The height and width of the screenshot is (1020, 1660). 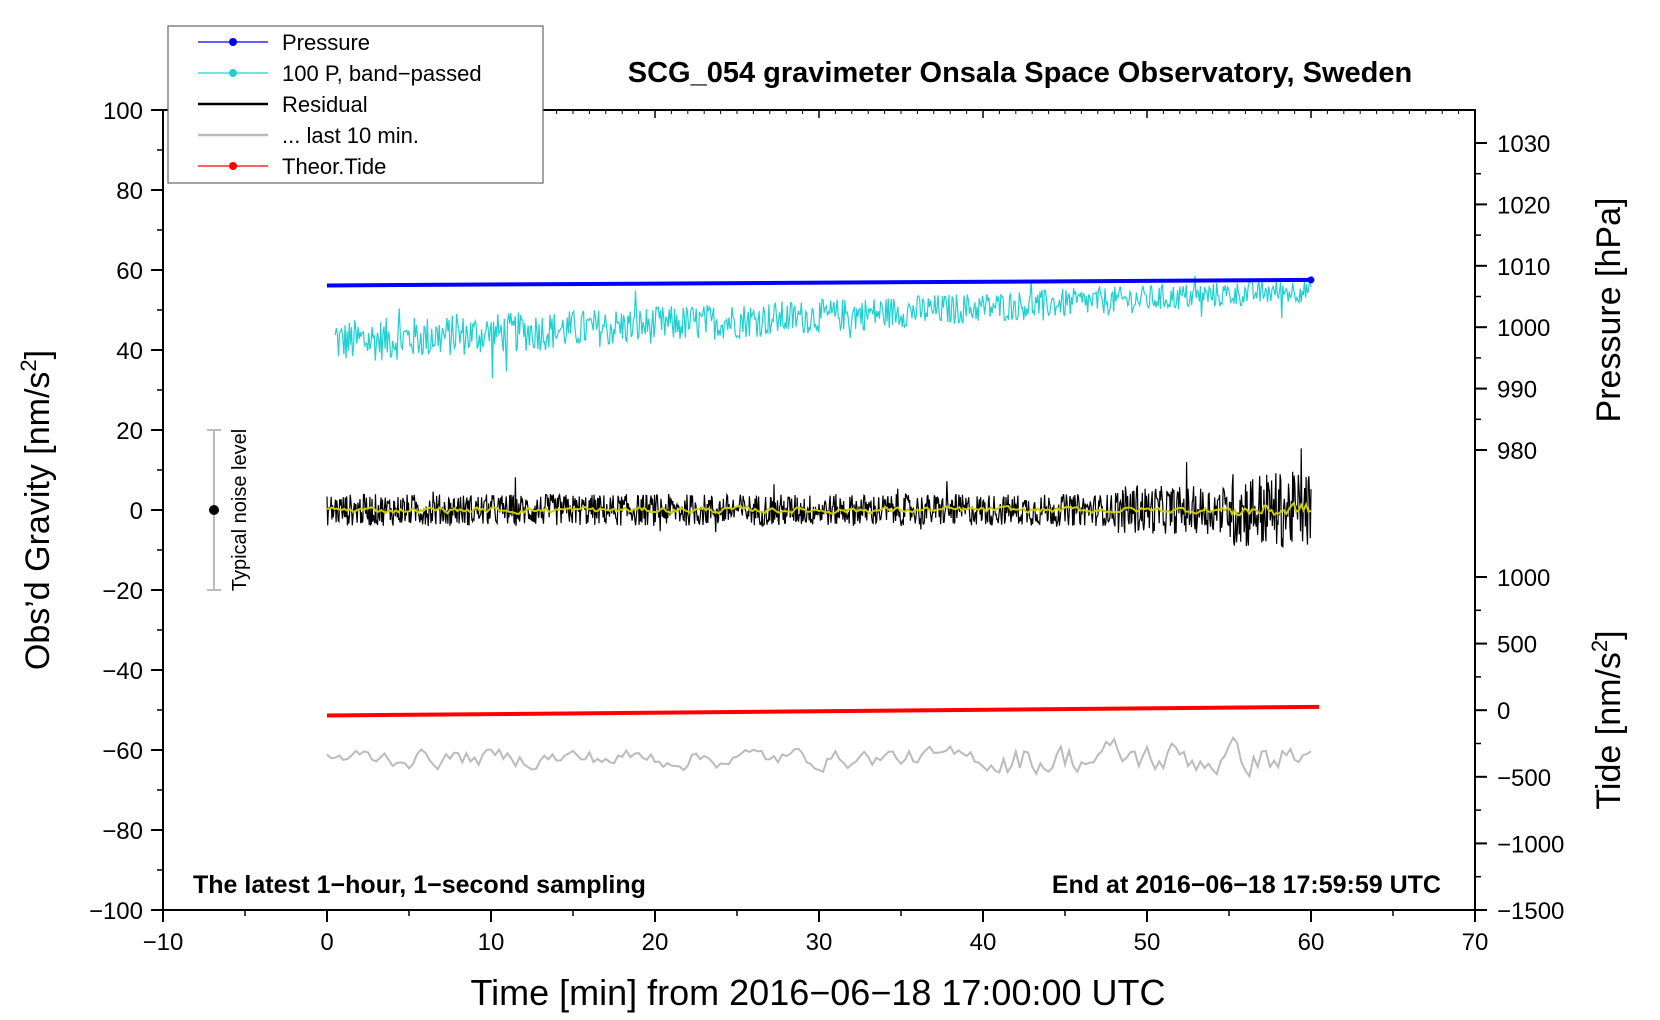 I want to click on y-left-tick-label: 60, so click(x=129, y=271).